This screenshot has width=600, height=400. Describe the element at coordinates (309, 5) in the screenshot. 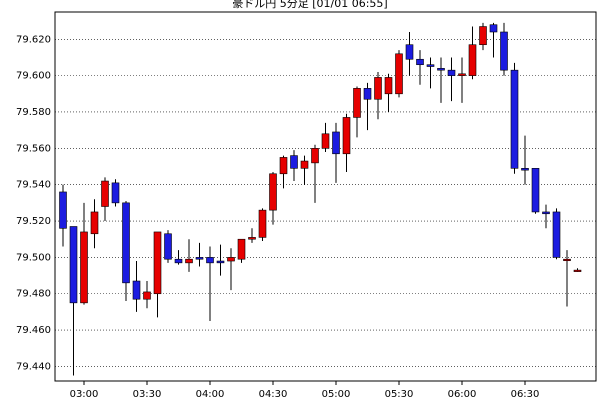

I see `chart-title: 豪ドル円 5分足 [01/01 06:55]` at that location.